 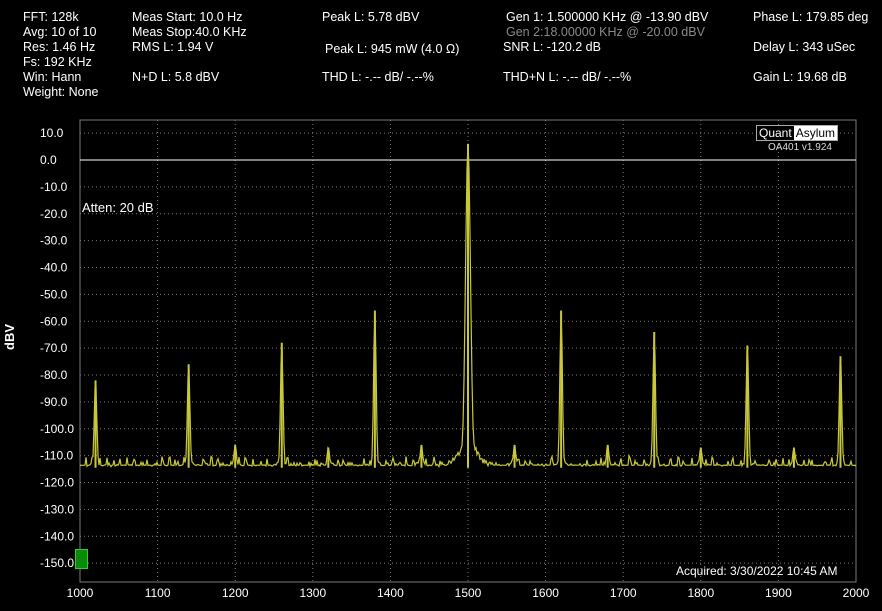 I want to click on y-tick-label: -140.0, so click(x=57, y=536).